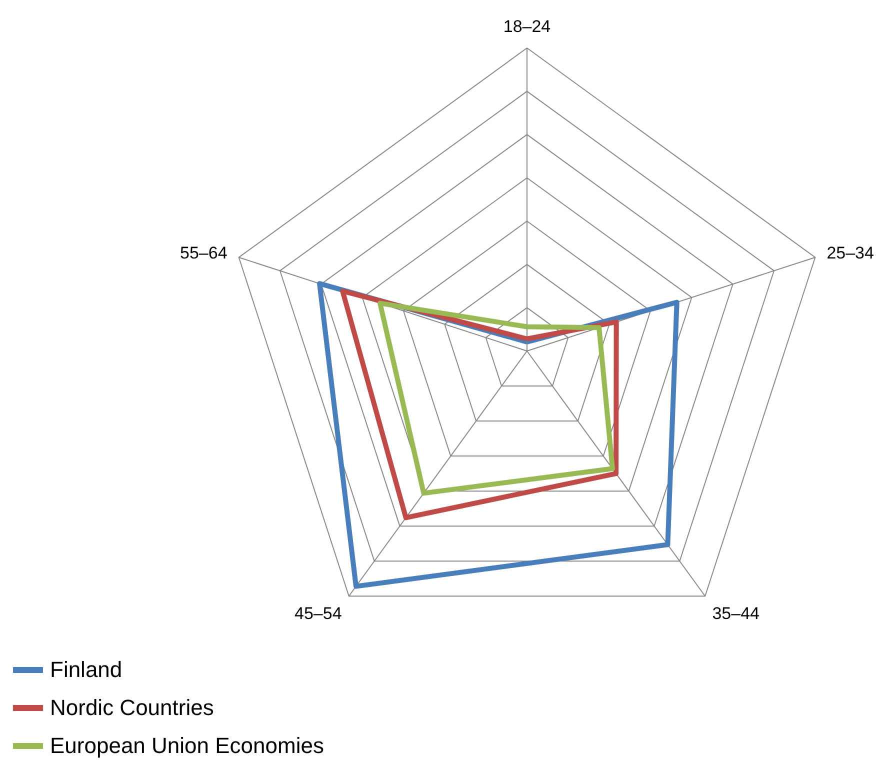  What do you see at coordinates (527, 26) in the screenshot?
I see `spoke-label: 18–24` at bounding box center [527, 26].